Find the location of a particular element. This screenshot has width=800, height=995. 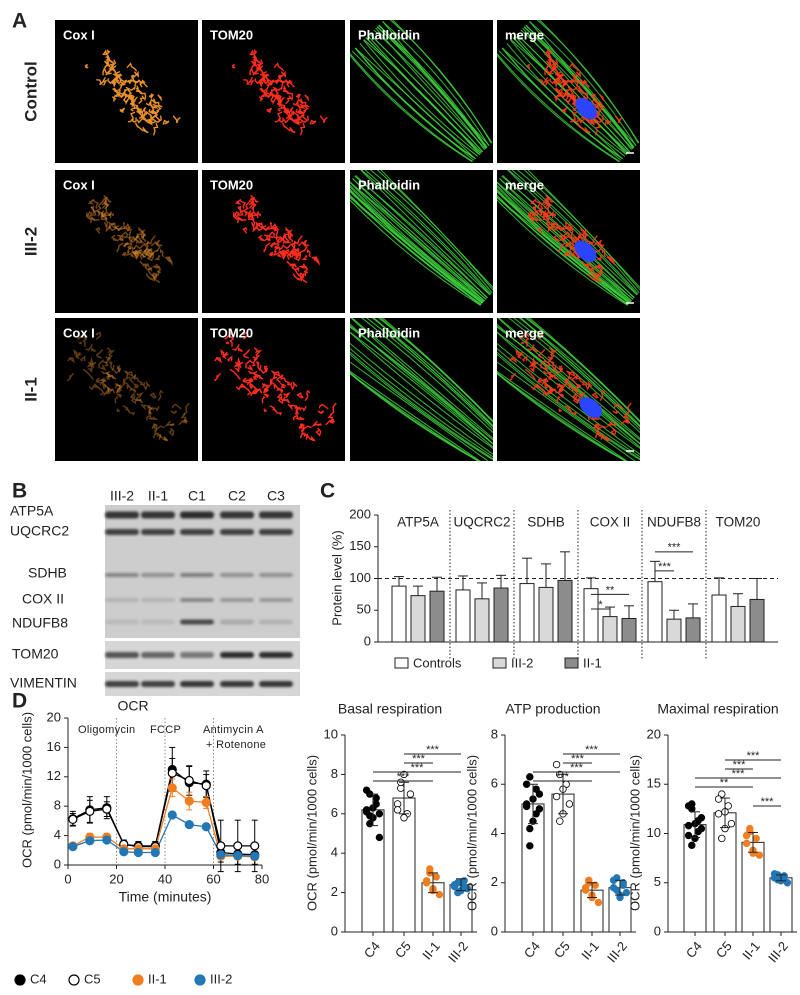

legend-swatch is located at coordinates (499, 663).